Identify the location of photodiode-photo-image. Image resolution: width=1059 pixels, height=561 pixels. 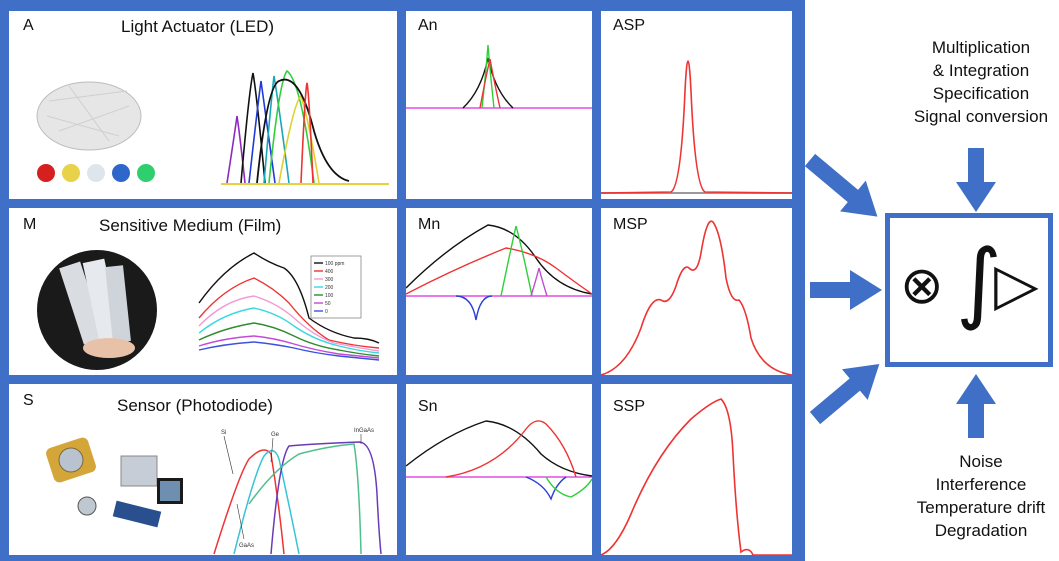
(114, 482).